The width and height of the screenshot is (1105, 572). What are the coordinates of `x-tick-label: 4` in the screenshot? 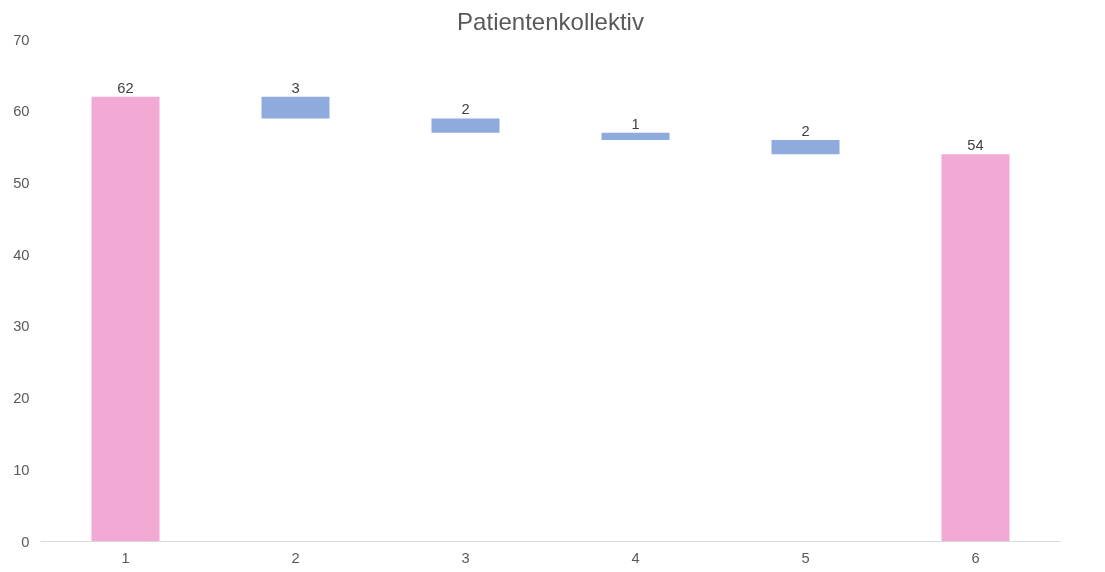 It's located at (635, 557).